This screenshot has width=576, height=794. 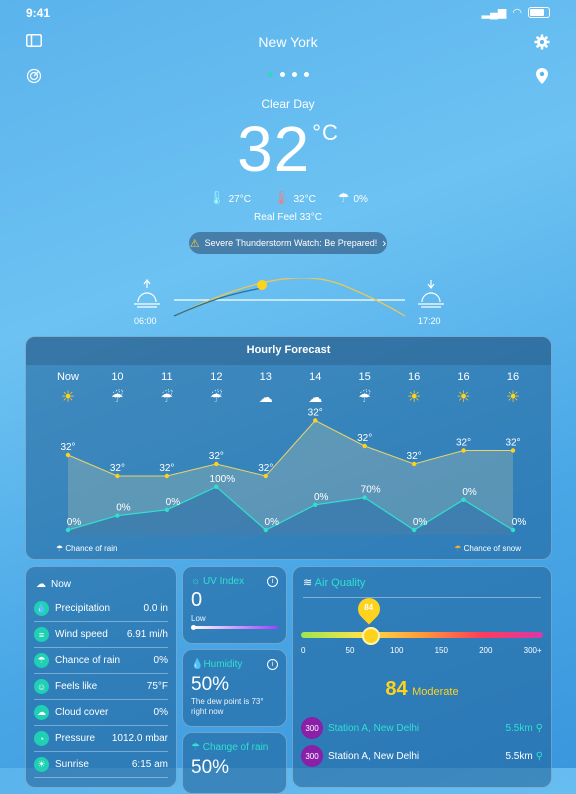 I want to click on rain-area, so click(x=290, y=510).